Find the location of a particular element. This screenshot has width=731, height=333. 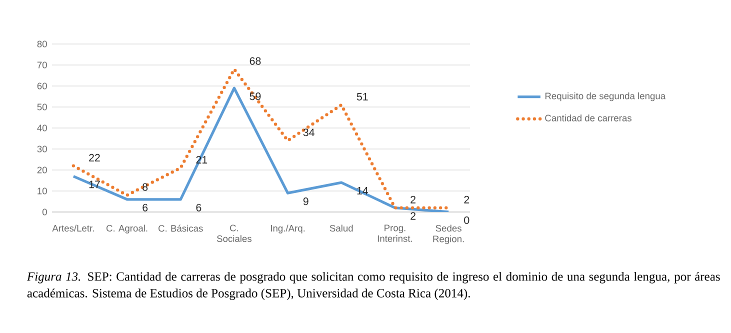

x-tick-label: C. Agroal. is located at coordinates (127, 229).